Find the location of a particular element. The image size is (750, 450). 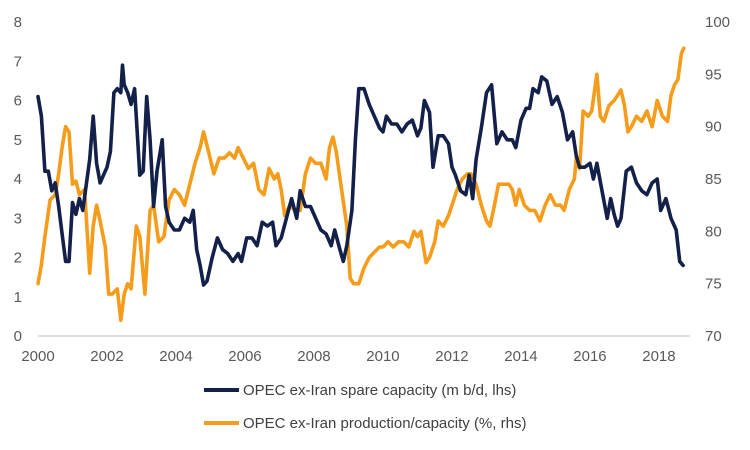

y-left-tick-labels: 0 1 2 3 4 5 6 7 8 is located at coordinates (18, 179).